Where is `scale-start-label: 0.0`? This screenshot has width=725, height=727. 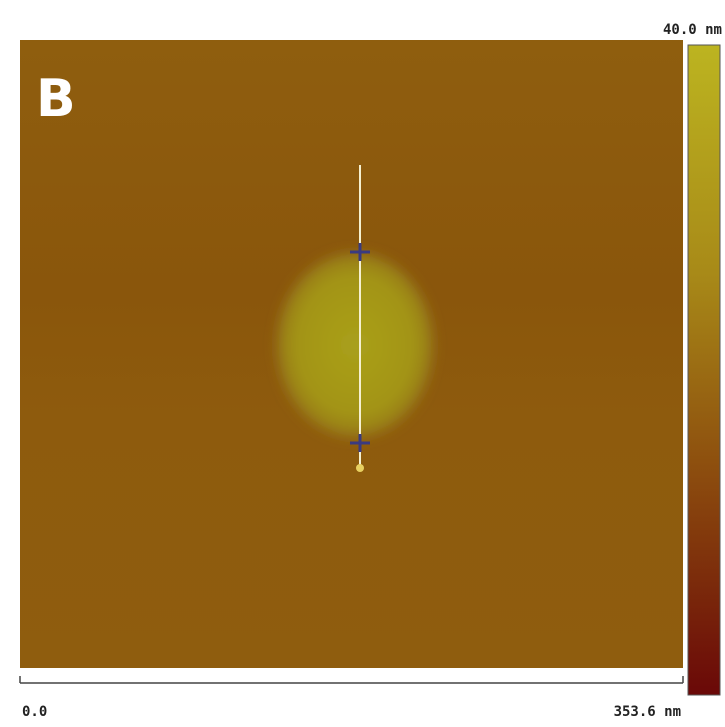 scale-start-label: 0.0 is located at coordinates (34, 712).